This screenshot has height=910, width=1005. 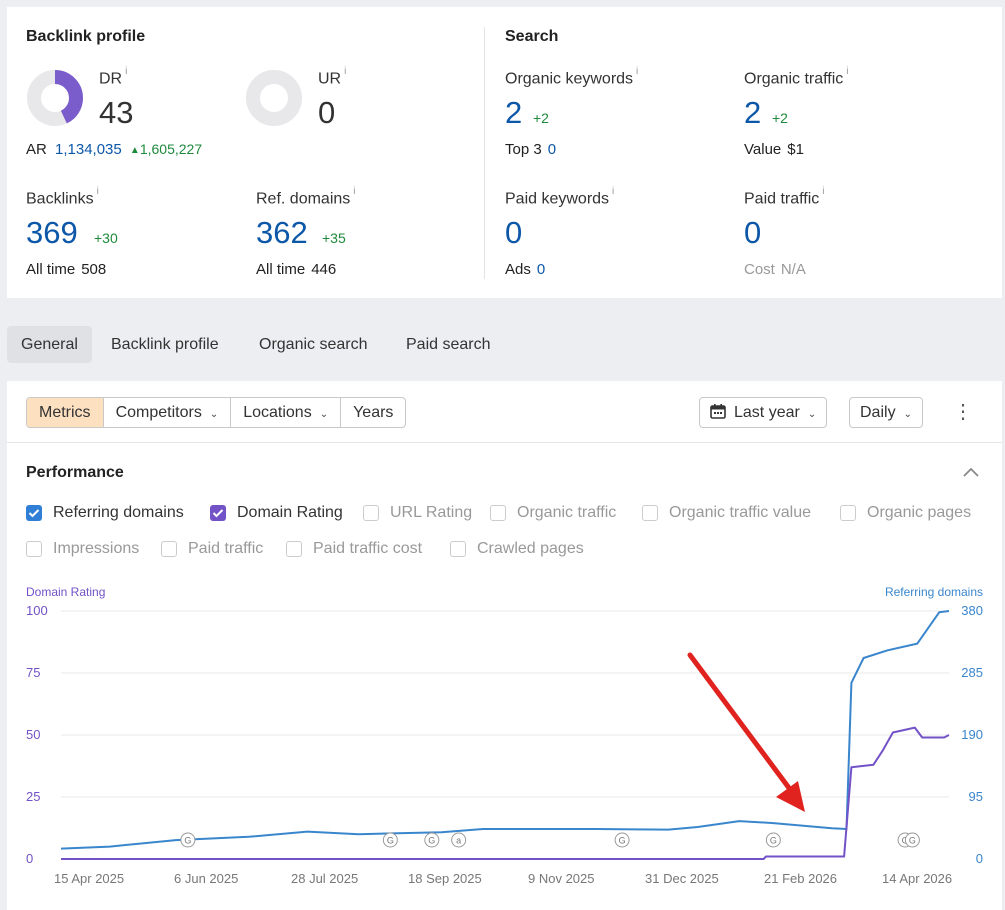 I want to click on right-axis-tick: 190, so click(x=972, y=734).